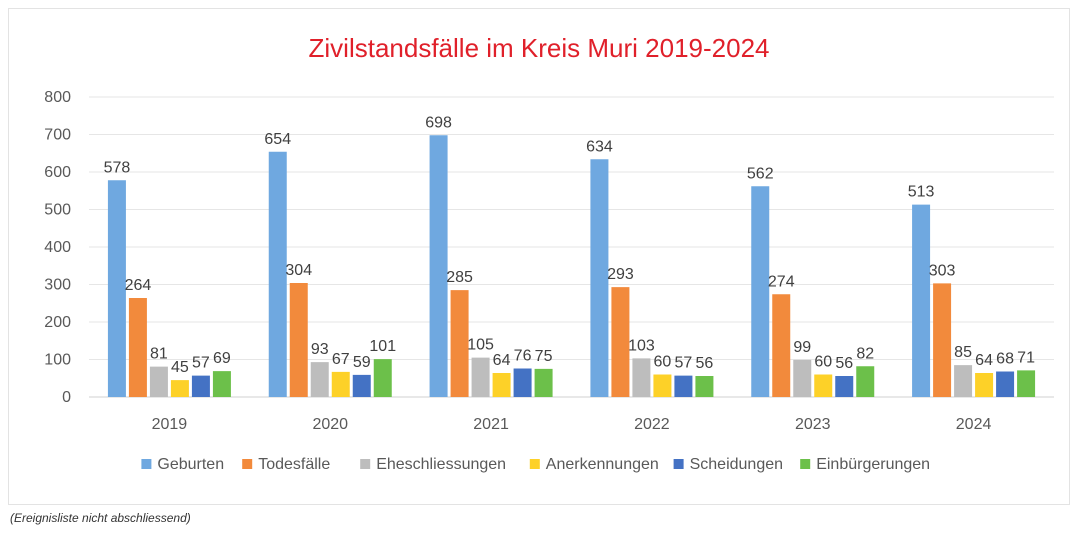  Describe the element at coordinates (523, 356) in the screenshot. I see `data-label: 76` at that location.